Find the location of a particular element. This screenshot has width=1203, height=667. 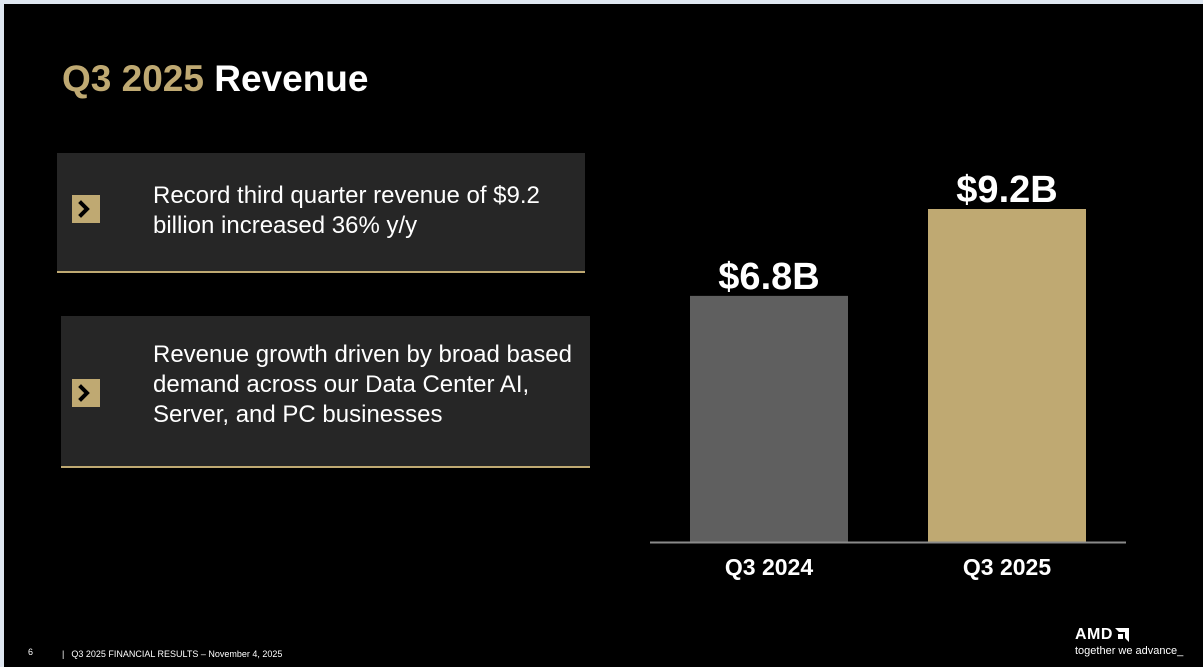

slide-title: Q3 2025 Revenue is located at coordinates (215, 78).